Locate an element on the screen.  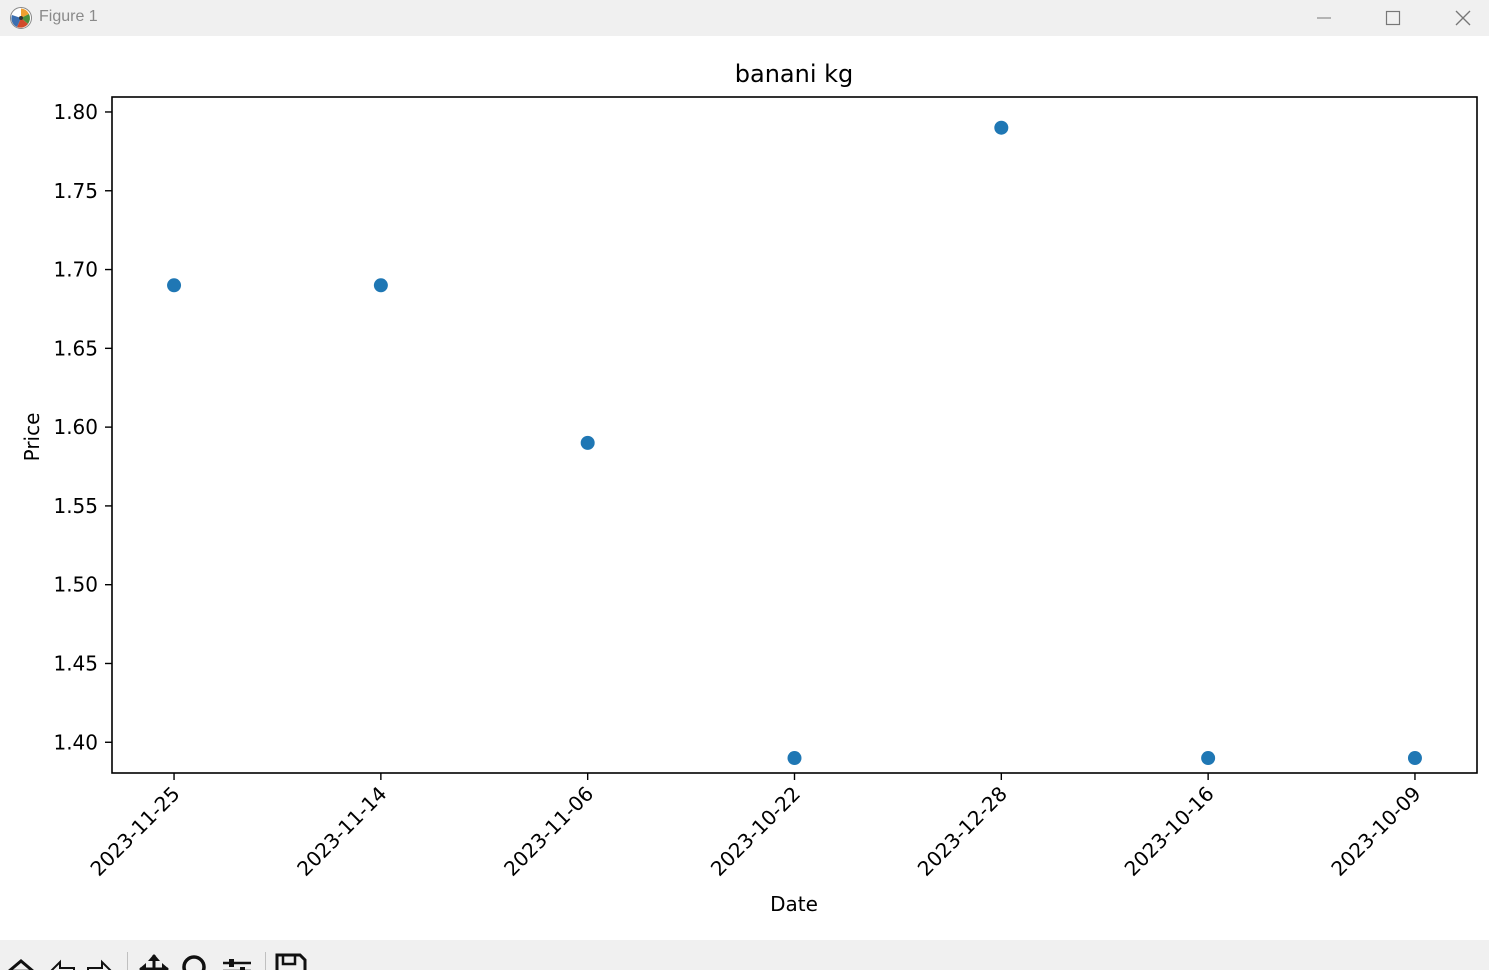
maximize-button is located at coordinates (1393, 18).